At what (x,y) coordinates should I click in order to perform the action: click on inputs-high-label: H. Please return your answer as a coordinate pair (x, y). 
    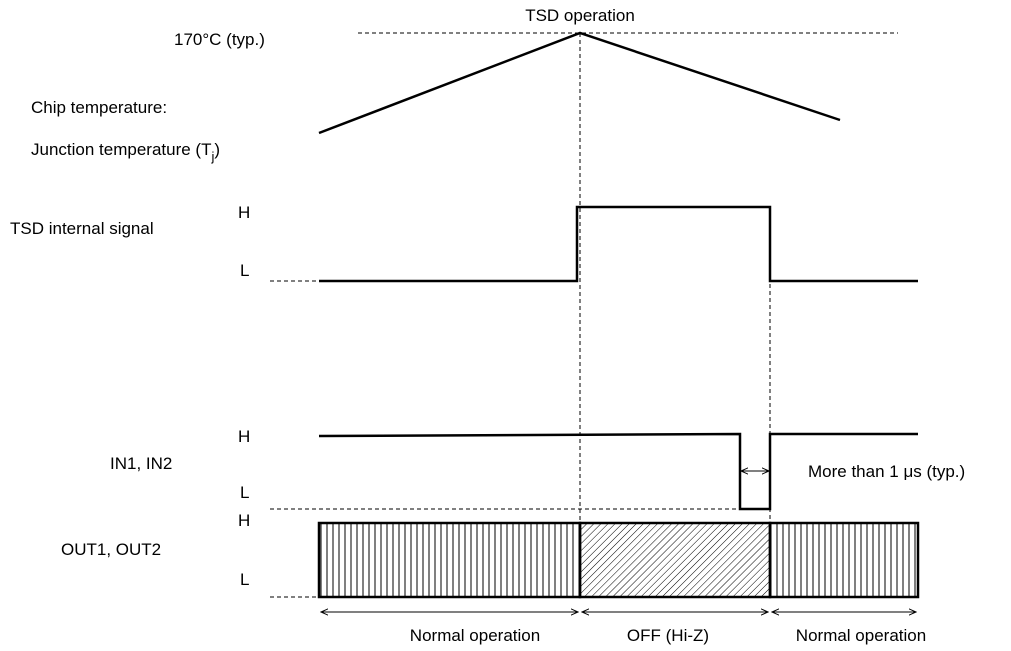
    Looking at the image, I should click on (244, 436).